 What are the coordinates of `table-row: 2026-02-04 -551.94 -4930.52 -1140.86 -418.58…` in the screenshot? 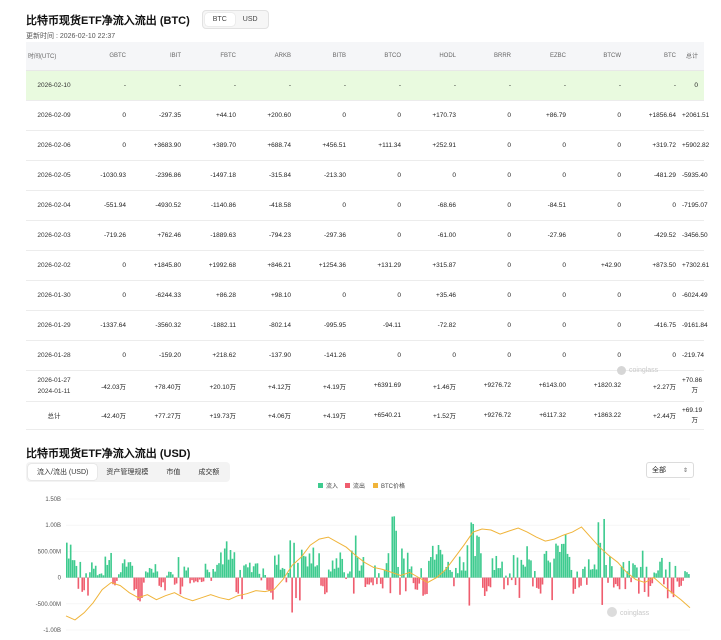 It's located at (367, 205).